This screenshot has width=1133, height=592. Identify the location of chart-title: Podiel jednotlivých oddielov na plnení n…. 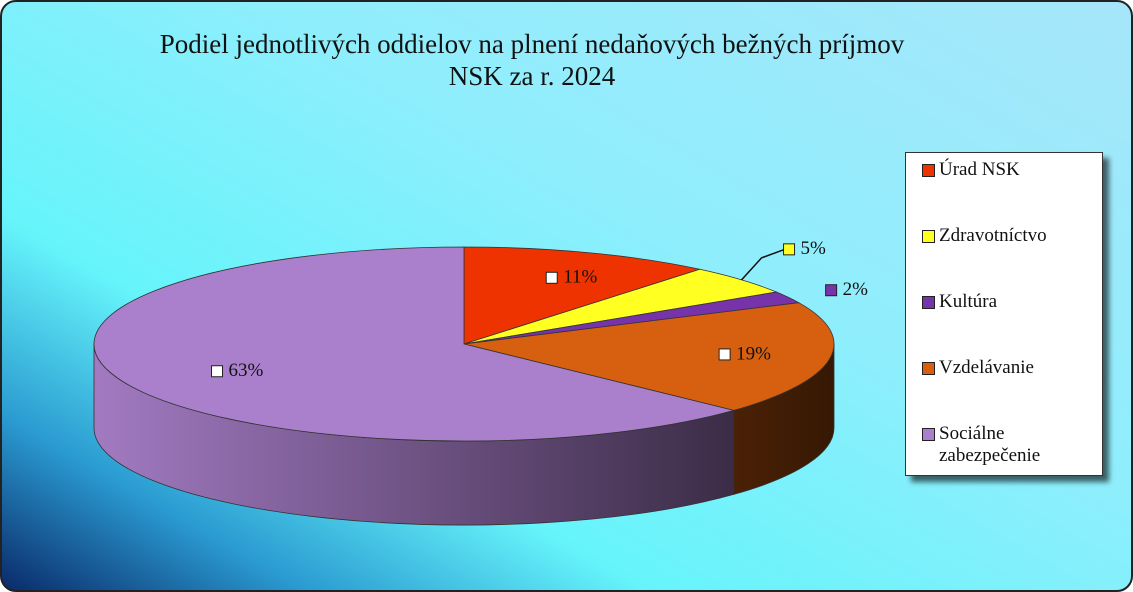
(532, 60).